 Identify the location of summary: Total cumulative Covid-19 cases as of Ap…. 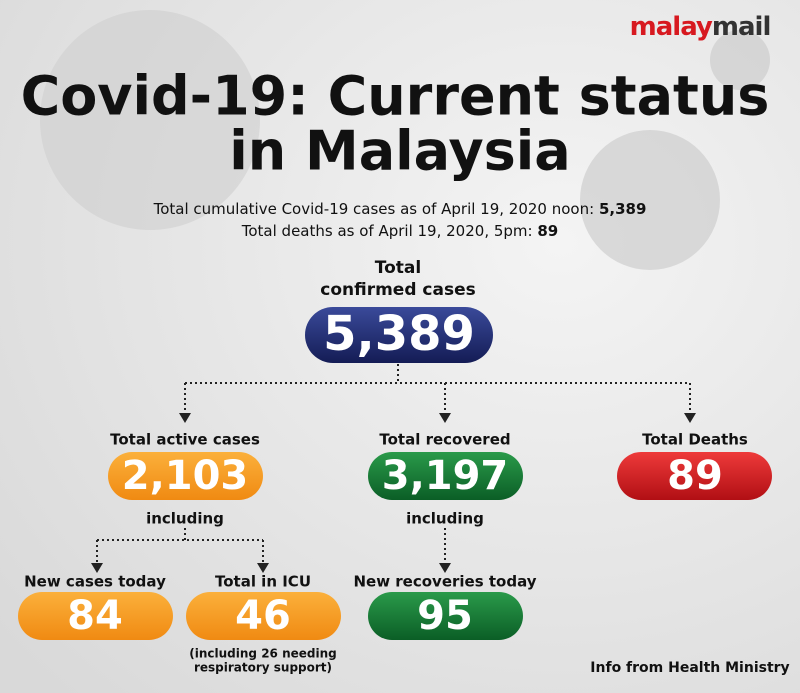
(400, 209).